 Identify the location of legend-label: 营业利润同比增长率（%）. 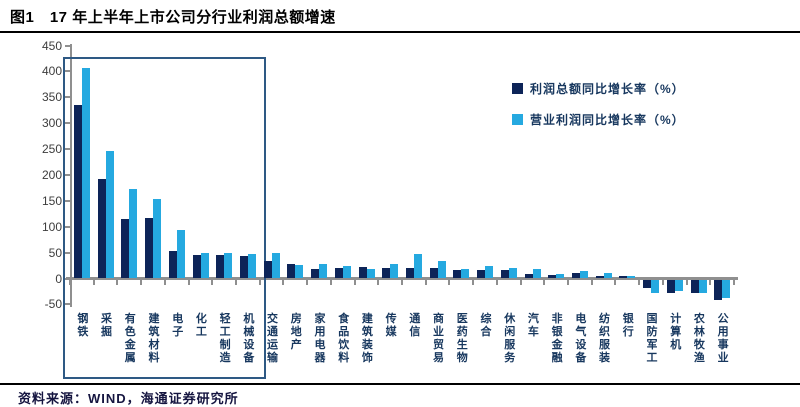
(607, 120).